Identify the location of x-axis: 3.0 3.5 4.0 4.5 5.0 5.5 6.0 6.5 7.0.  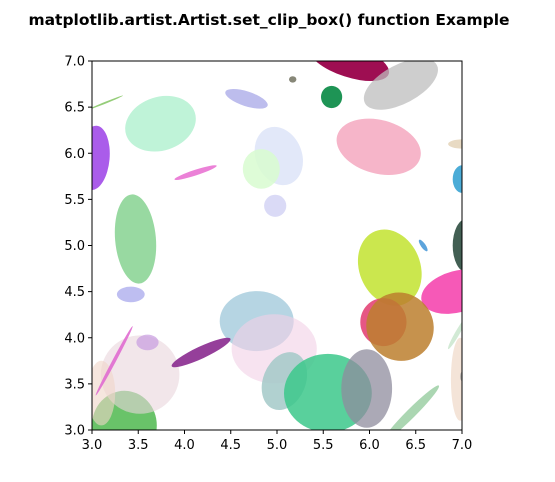
(277, 441).